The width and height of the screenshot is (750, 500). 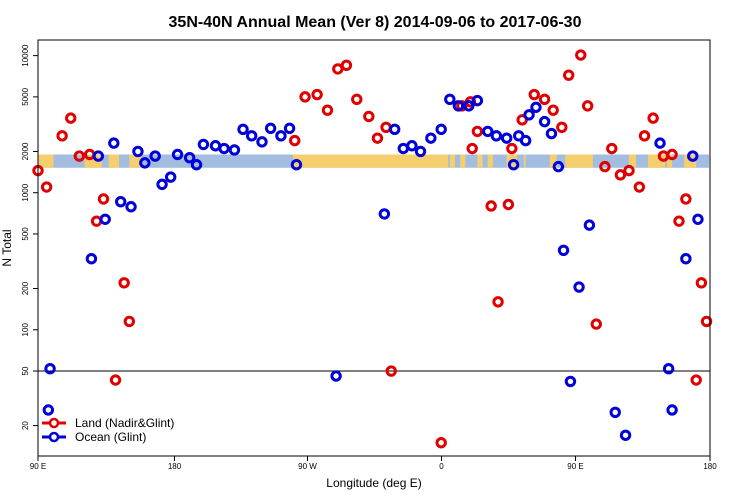 What do you see at coordinates (25, 425) in the screenshot?
I see `y-tick-label: 20` at bounding box center [25, 425].